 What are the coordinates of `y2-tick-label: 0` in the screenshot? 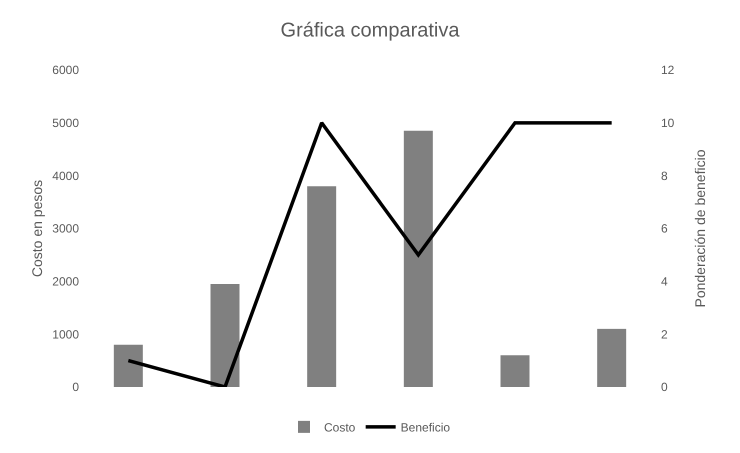 It's located at (664, 387).